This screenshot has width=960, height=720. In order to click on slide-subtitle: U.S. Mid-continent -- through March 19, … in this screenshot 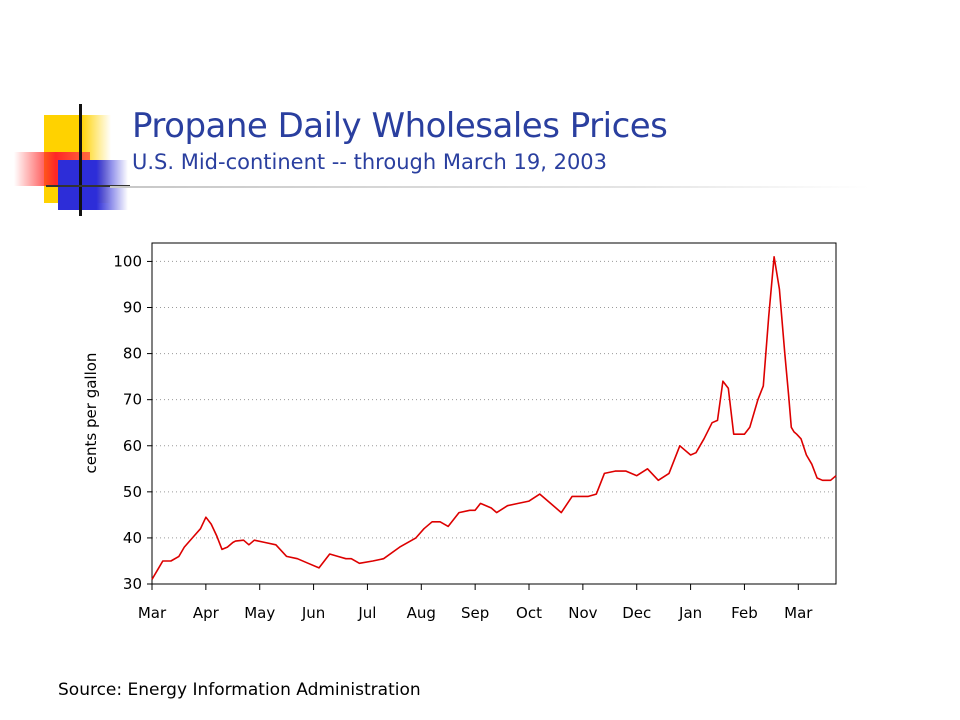, I will do `click(370, 162)`.